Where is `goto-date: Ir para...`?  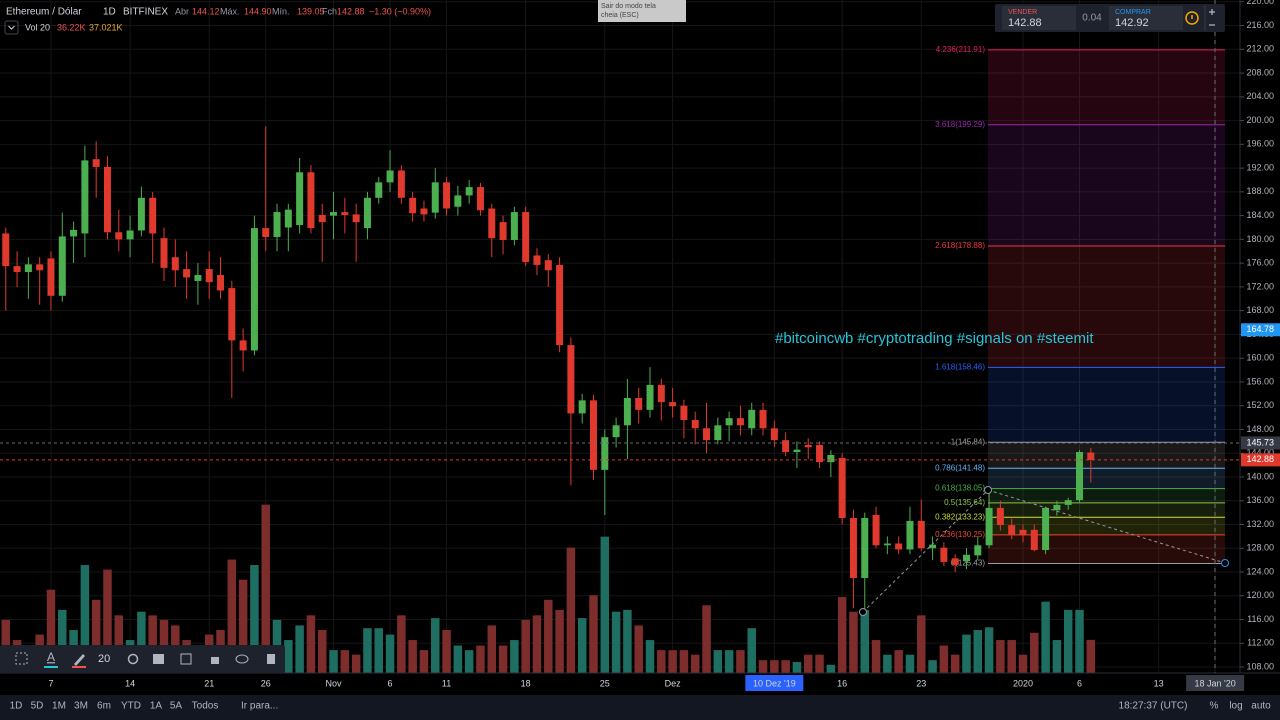
goto-date: Ir para... is located at coordinates (259, 706).